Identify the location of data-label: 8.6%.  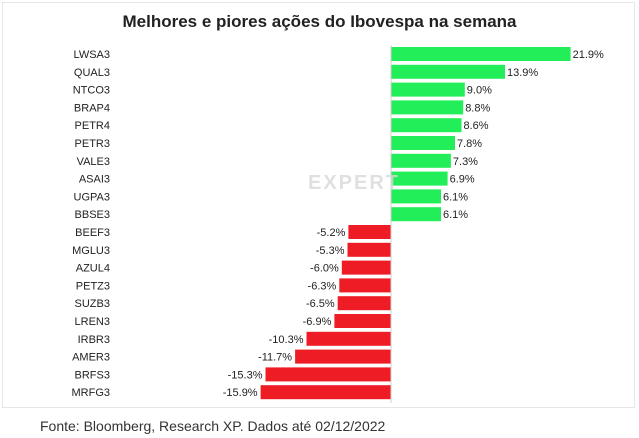
(476, 126).